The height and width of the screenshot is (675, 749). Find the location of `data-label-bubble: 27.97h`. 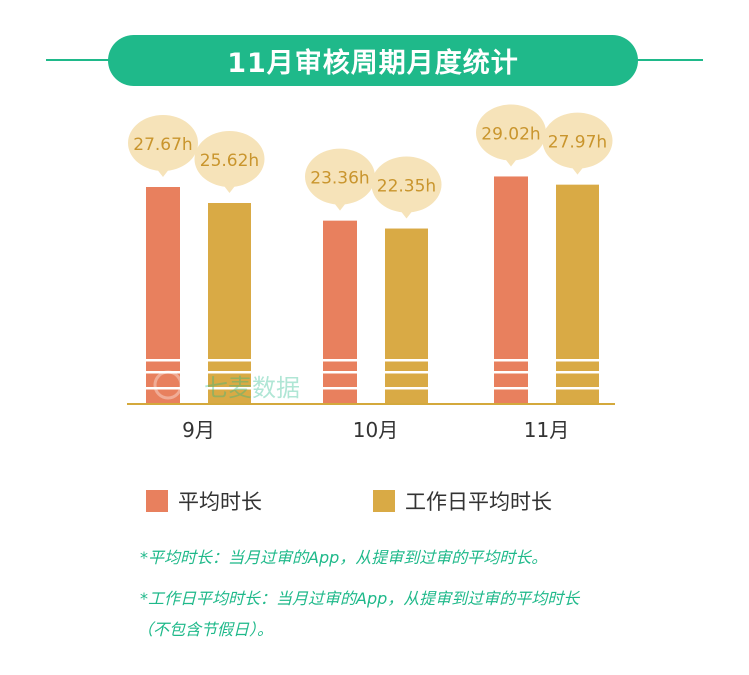

data-label-bubble: 27.97h is located at coordinates (577, 143).